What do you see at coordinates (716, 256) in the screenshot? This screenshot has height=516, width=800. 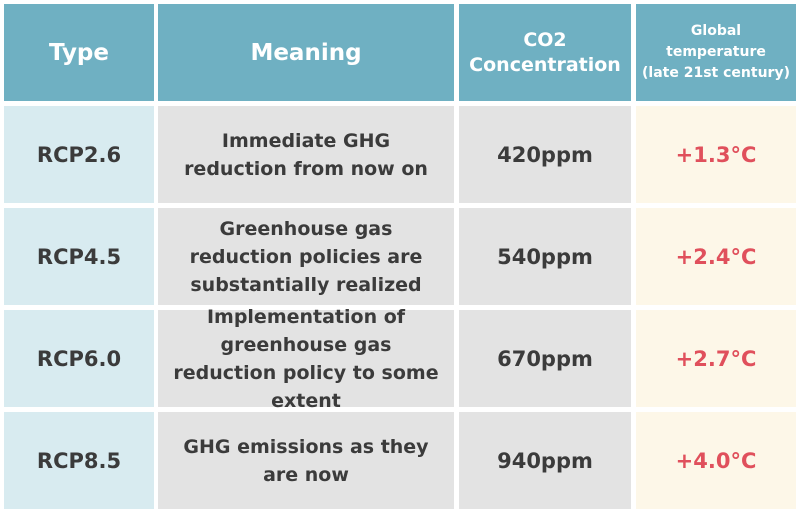 I see `row-2-temperature: +2.4°C` at bounding box center [716, 256].